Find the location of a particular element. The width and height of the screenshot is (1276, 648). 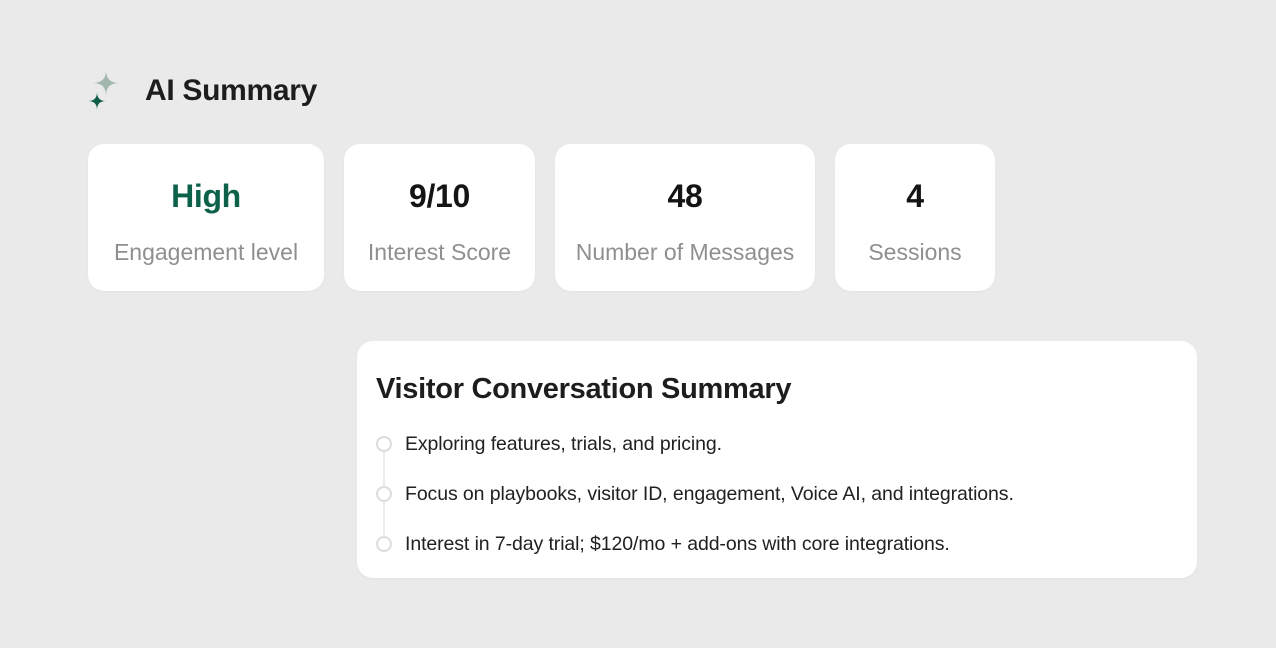

stat-card-number-of-messages: 48 Number of Messages is located at coordinates (685, 217).